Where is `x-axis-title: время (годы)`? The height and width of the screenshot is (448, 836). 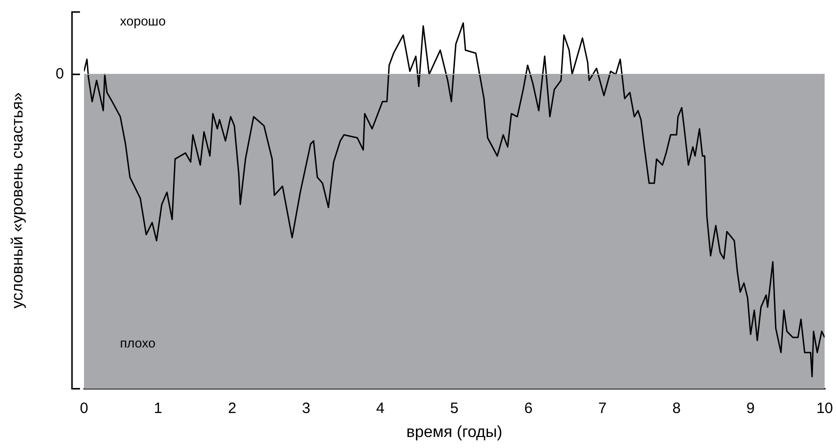
x-axis-title: время (годы) is located at coordinates (454, 432).